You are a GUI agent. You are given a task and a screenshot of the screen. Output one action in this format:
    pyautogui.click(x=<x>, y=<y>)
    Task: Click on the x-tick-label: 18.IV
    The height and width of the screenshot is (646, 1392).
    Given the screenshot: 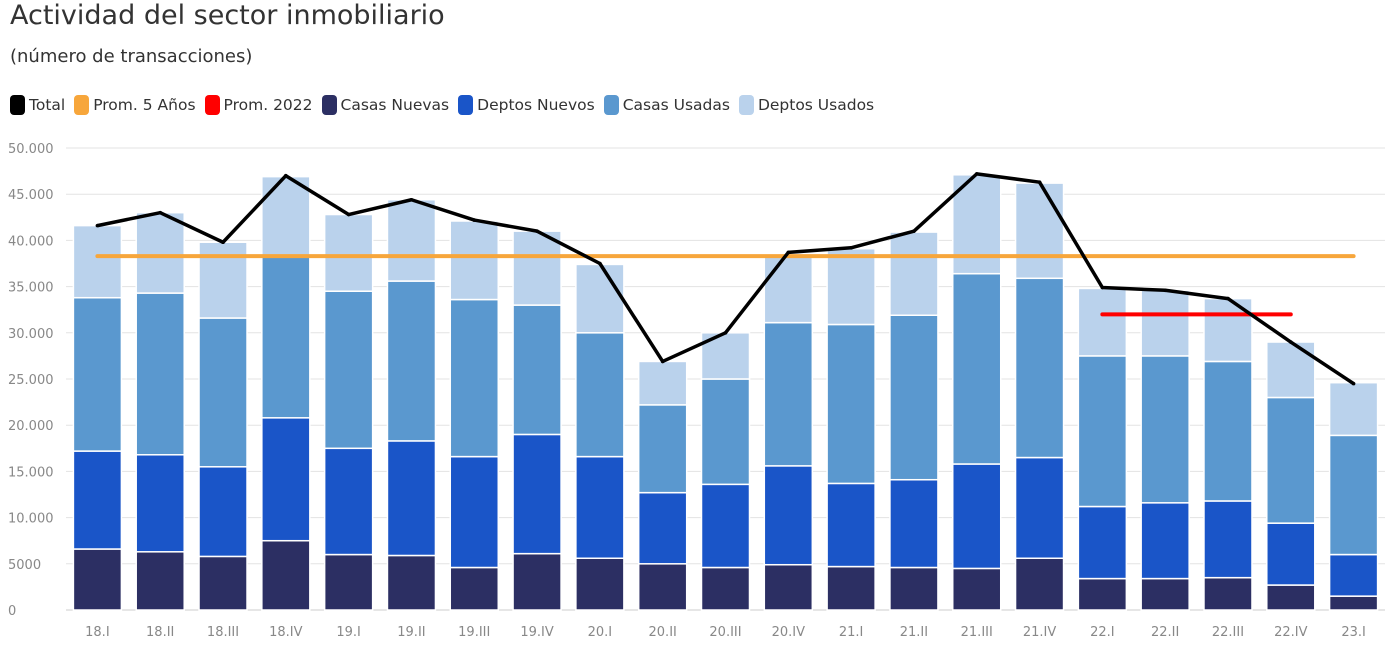 What is the action you would take?
    pyautogui.click(x=286, y=632)
    